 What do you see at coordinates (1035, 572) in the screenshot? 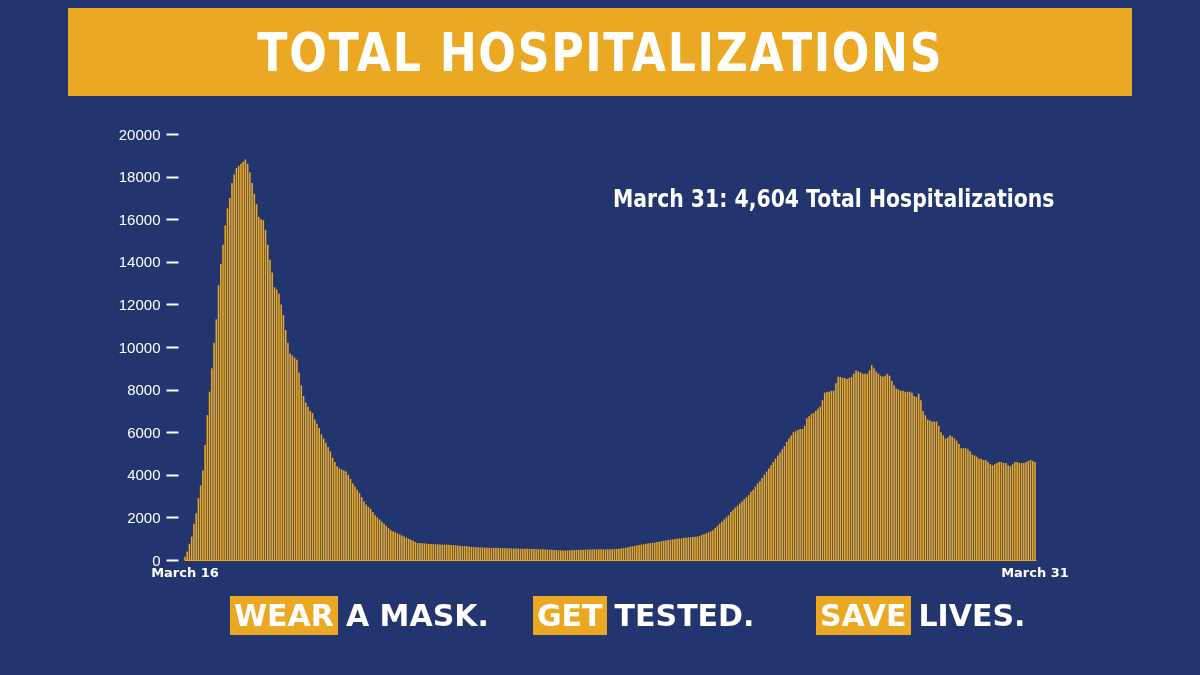
I see `x-tick-label: March 31` at bounding box center [1035, 572].